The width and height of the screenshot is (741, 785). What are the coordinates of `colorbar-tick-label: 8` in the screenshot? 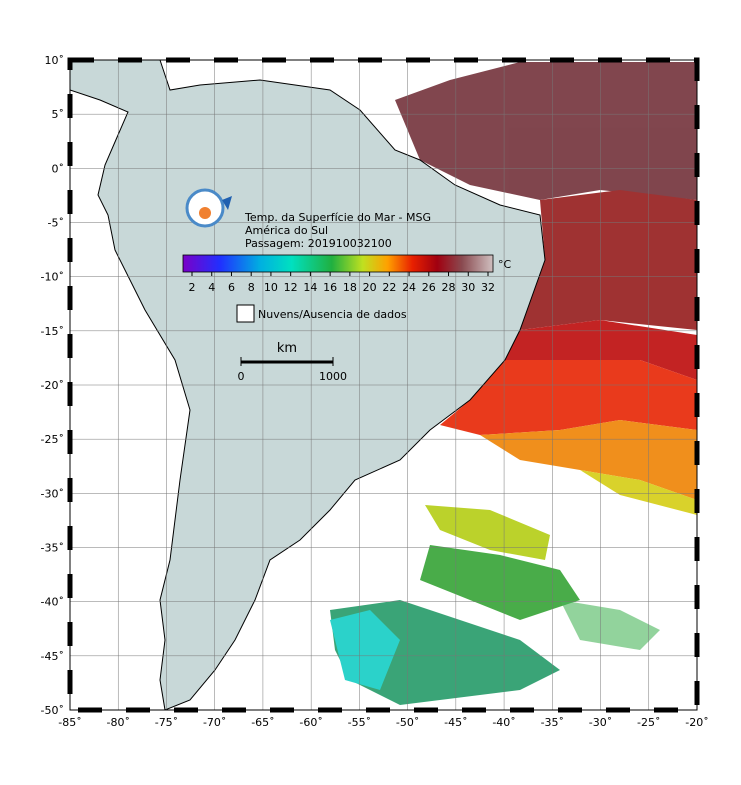 It's located at (251, 287).